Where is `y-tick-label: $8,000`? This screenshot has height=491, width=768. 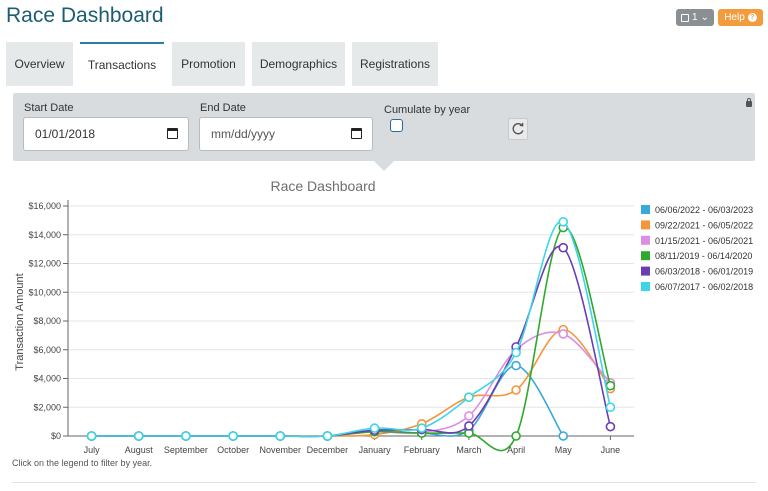
y-tick-label: $8,000 is located at coordinates (47, 321).